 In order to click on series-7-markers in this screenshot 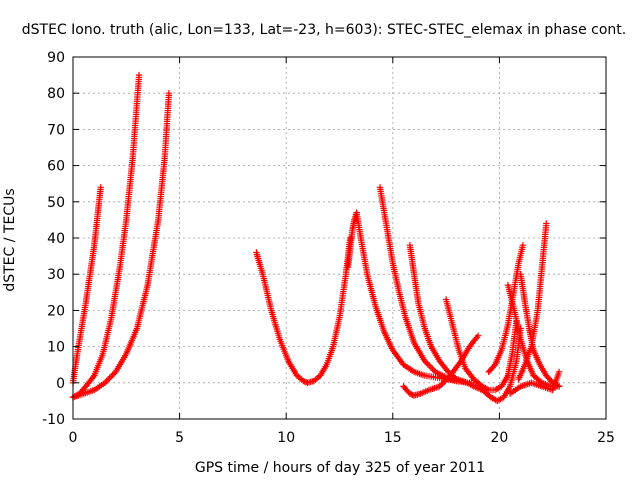, I will do `click(444, 314)`.